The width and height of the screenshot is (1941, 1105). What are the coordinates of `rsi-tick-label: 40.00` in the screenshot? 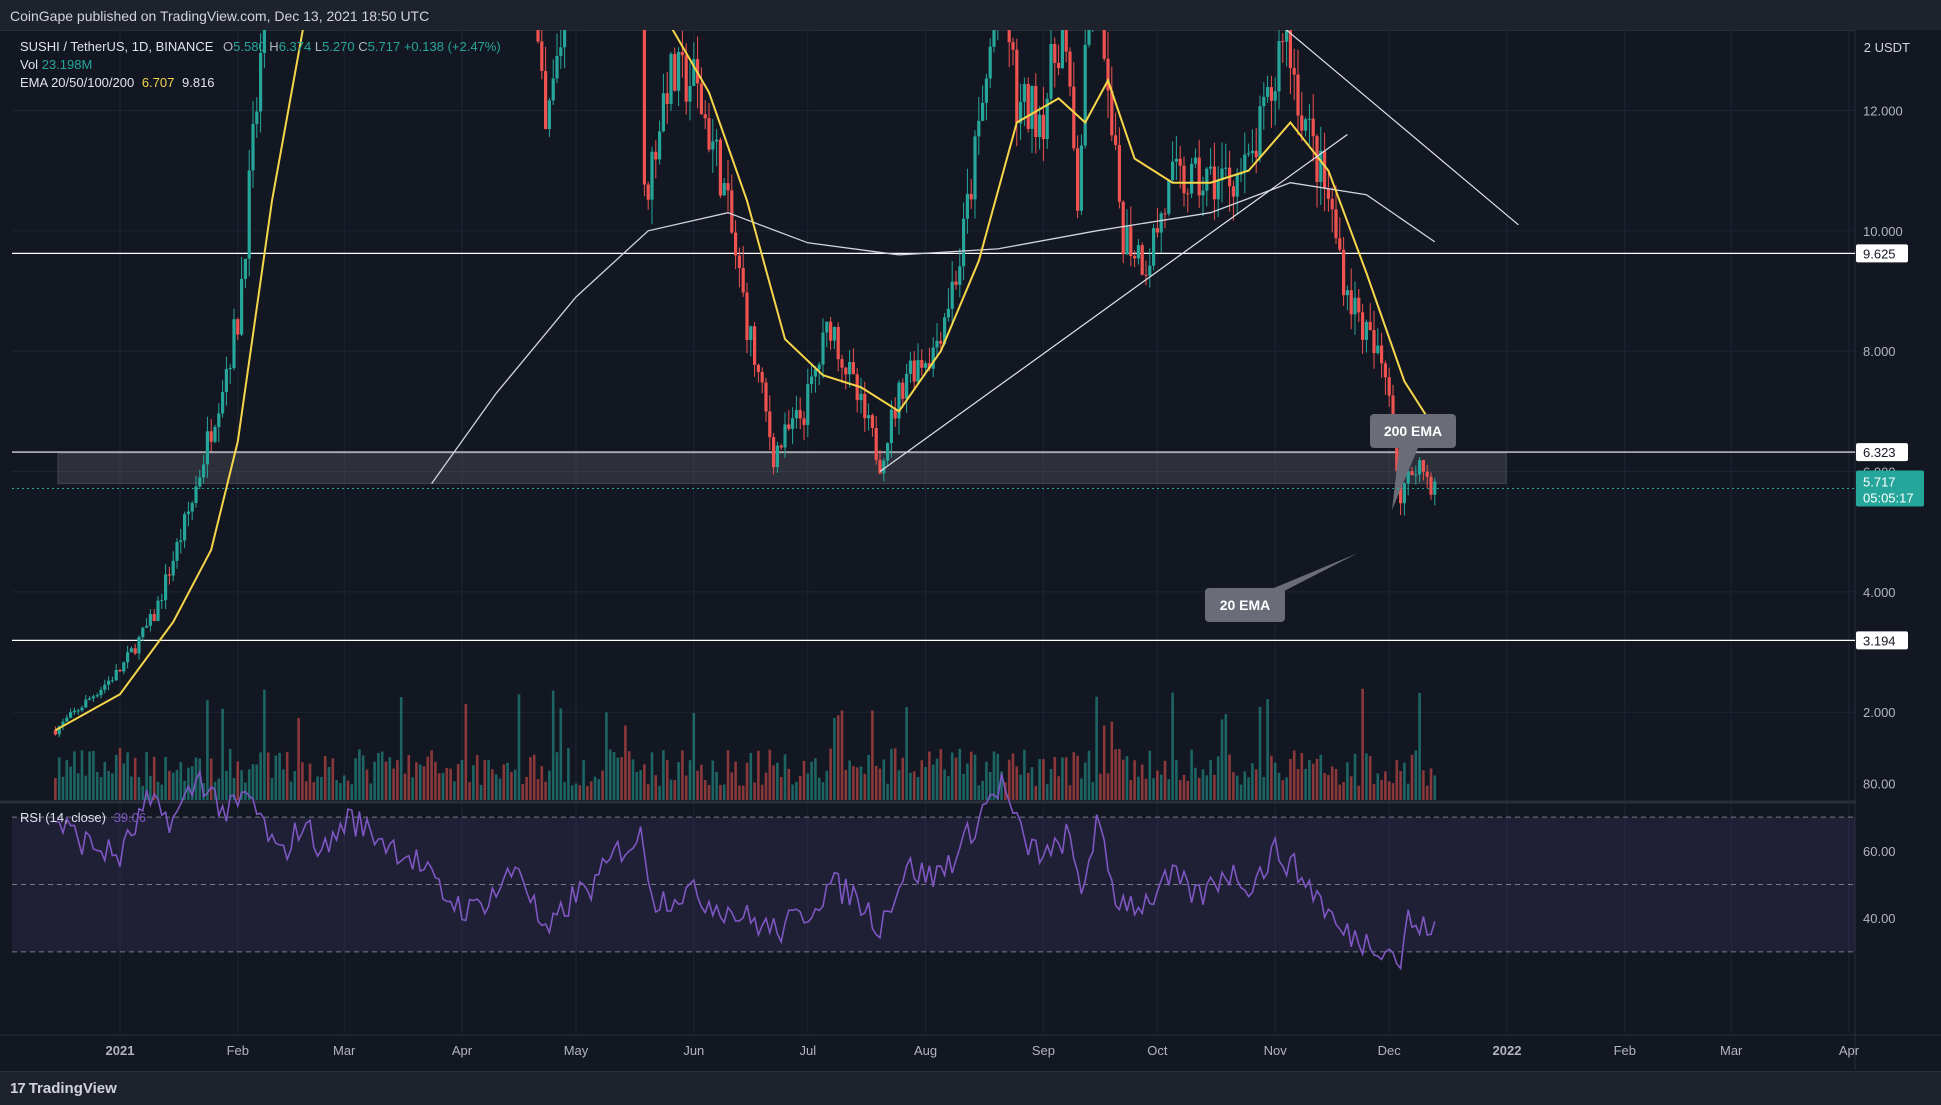 It's located at (1879, 918).